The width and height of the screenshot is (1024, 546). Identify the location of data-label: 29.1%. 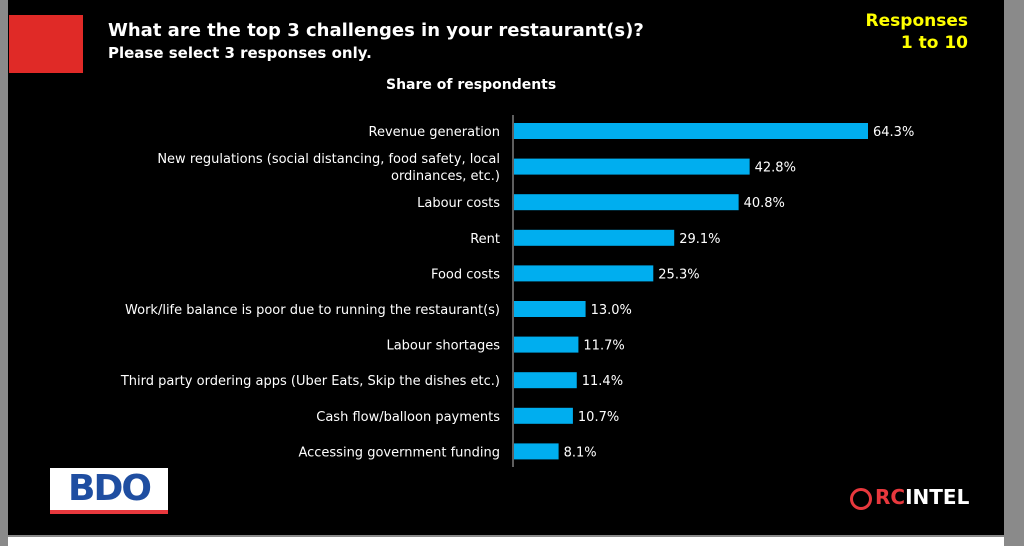
(699, 239).